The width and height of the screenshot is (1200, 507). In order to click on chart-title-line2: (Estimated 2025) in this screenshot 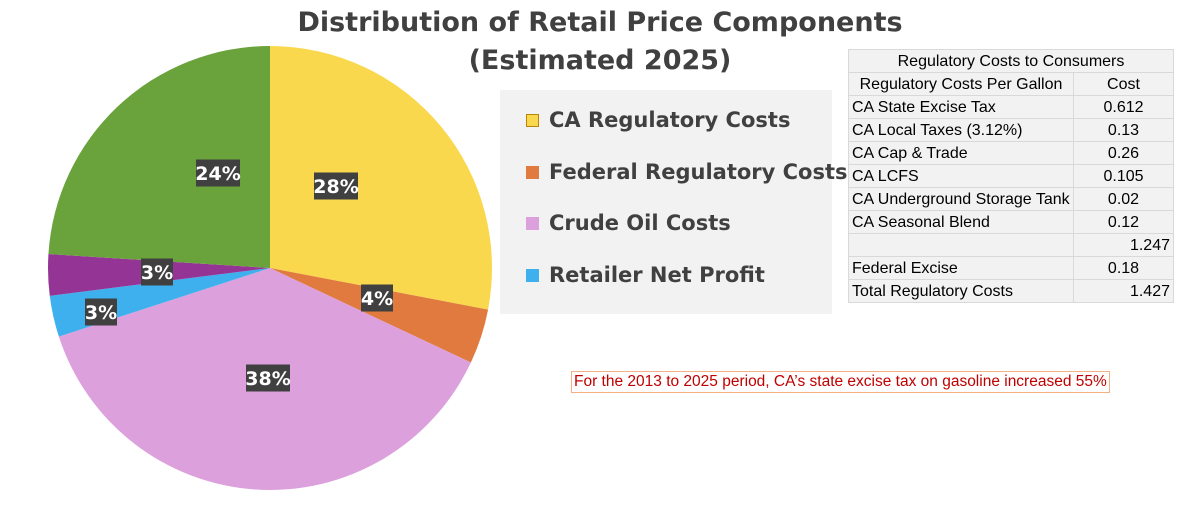, I will do `click(600, 60)`.